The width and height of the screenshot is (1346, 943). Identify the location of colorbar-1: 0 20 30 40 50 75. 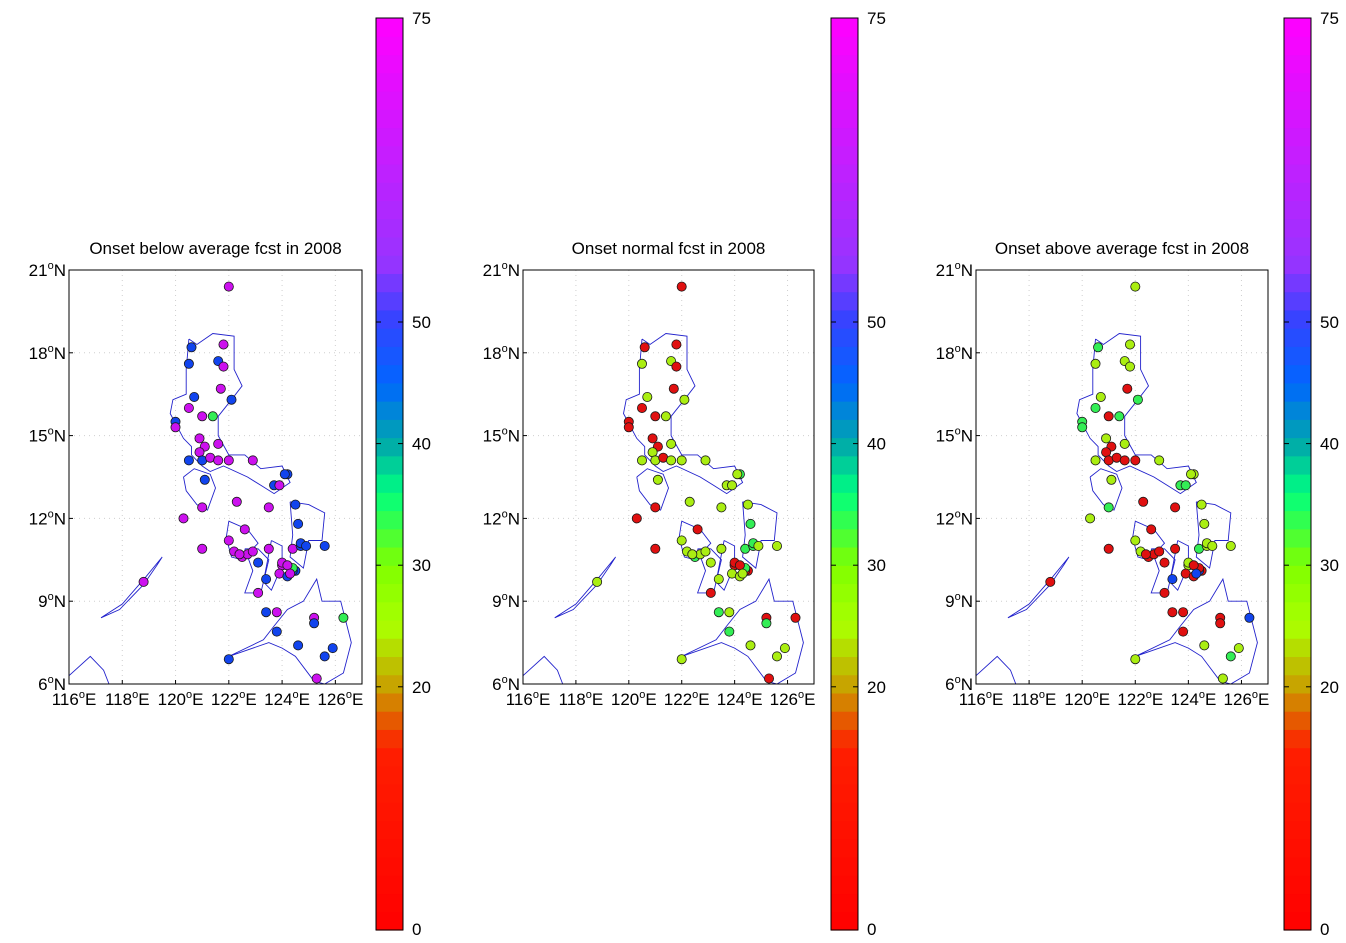
(403, 474).